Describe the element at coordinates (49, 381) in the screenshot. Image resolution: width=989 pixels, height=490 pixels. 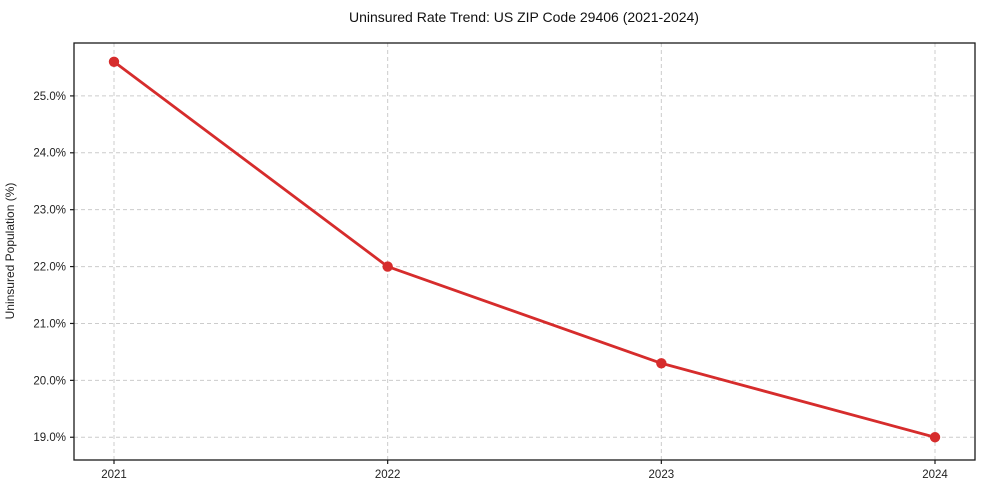
I see `y-tick-label: 20.0%` at that location.